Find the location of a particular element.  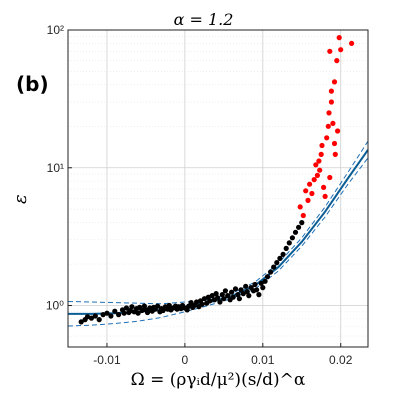

y-tick-label: 10¹ is located at coordinates (55, 168).